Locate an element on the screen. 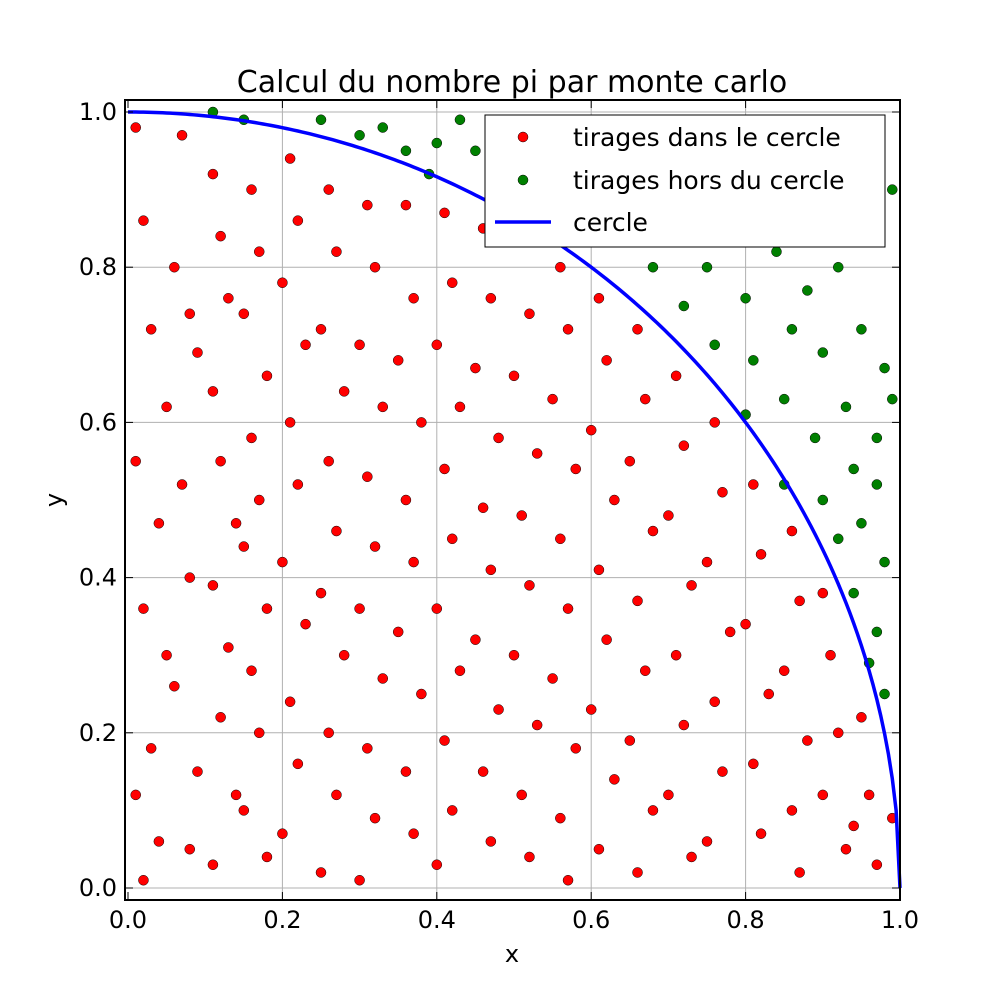 The width and height of the screenshot is (1000, 1000). legend-marker-inside is located at coordinates (523, 137).